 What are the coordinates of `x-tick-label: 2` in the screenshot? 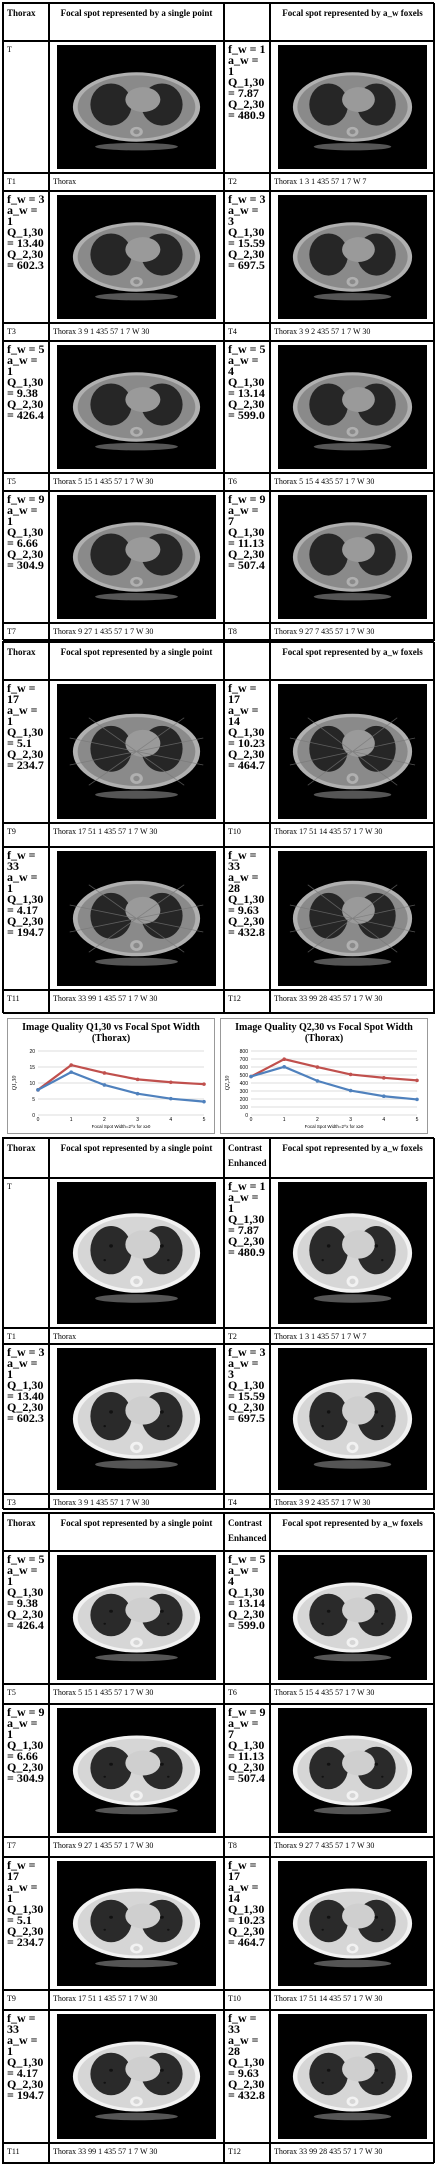 It's located at (104, 1120).